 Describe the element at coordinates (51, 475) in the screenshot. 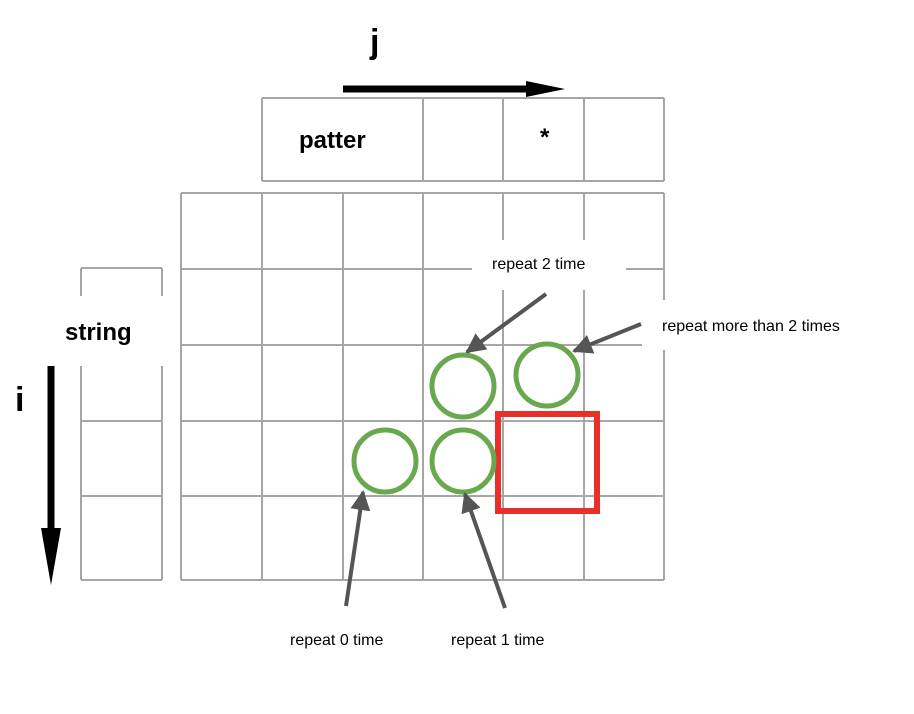

I see `i-axis-arrow` at that location.